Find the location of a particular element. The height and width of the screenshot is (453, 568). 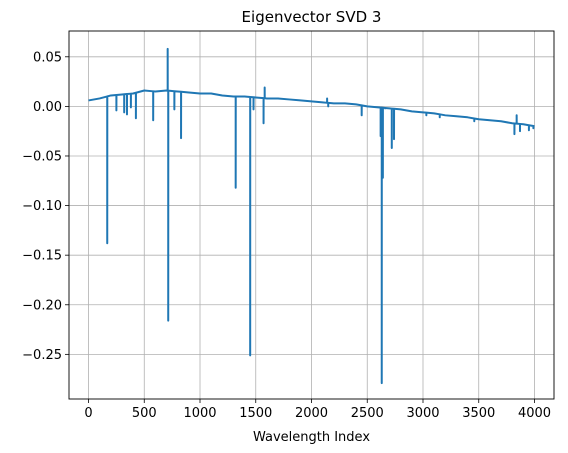

x-tick-label: 3000 is located at coordinates (422, 413).